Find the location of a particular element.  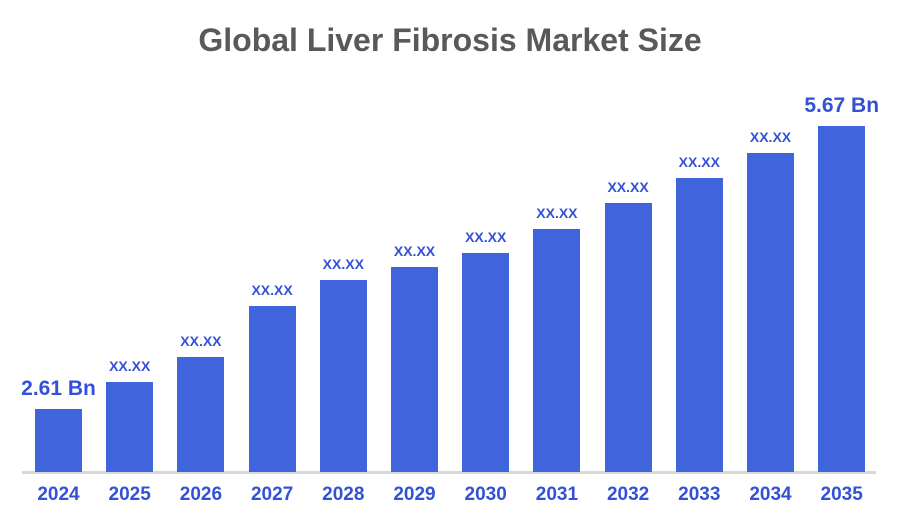

x-axis-line is located at coordinates (449, 472).